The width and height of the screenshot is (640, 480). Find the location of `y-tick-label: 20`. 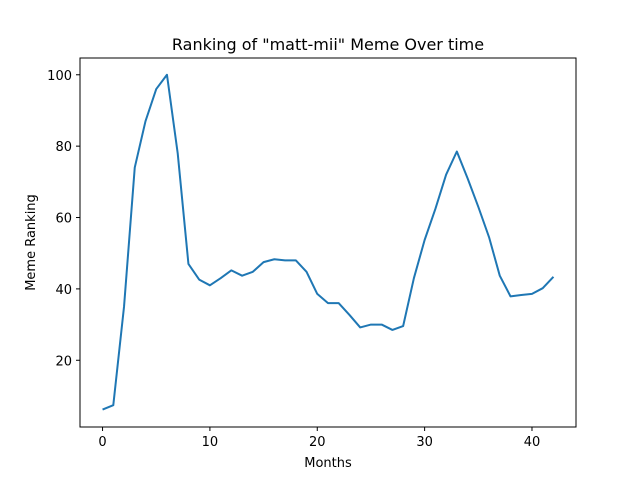

y-tick-label: 20 is located at coordinates (63, 361).